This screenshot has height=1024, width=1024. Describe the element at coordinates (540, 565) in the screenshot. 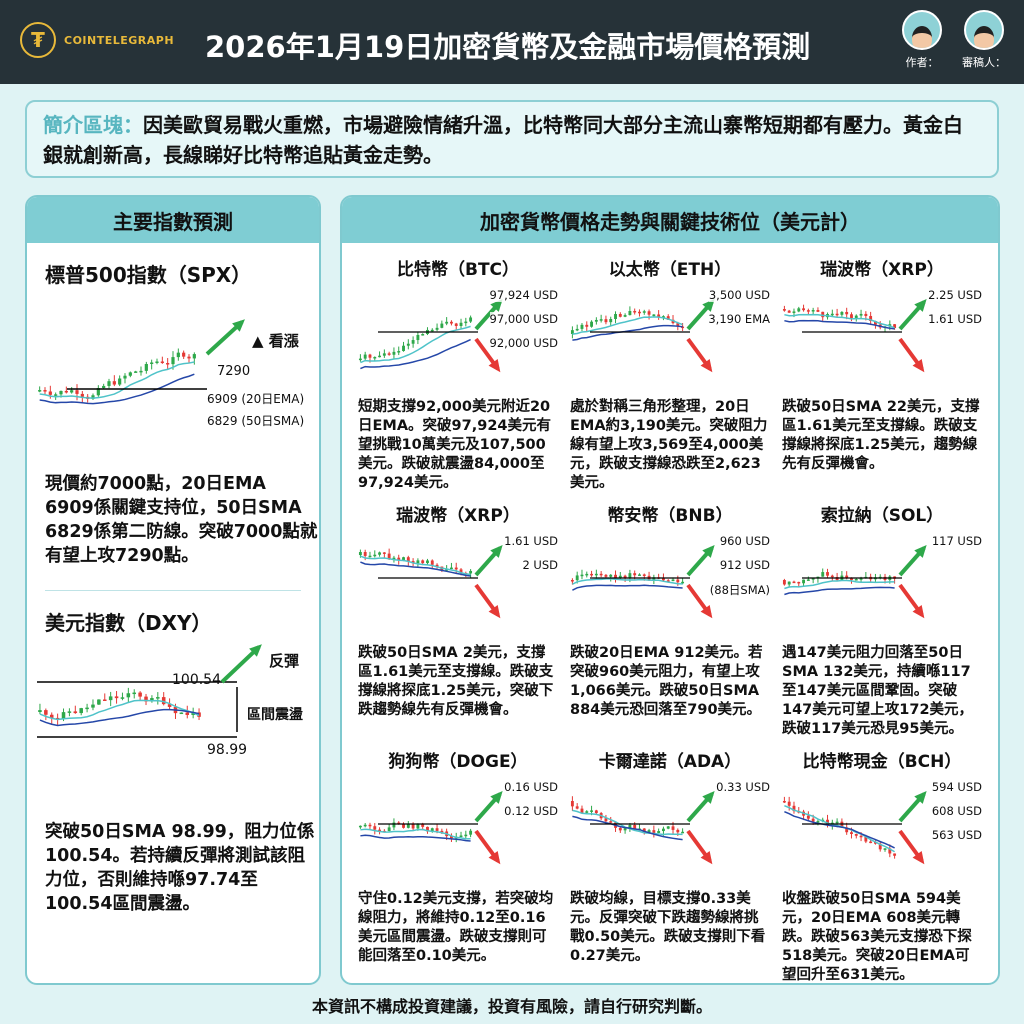

I see `price-level-label: 2 USD` at that location.